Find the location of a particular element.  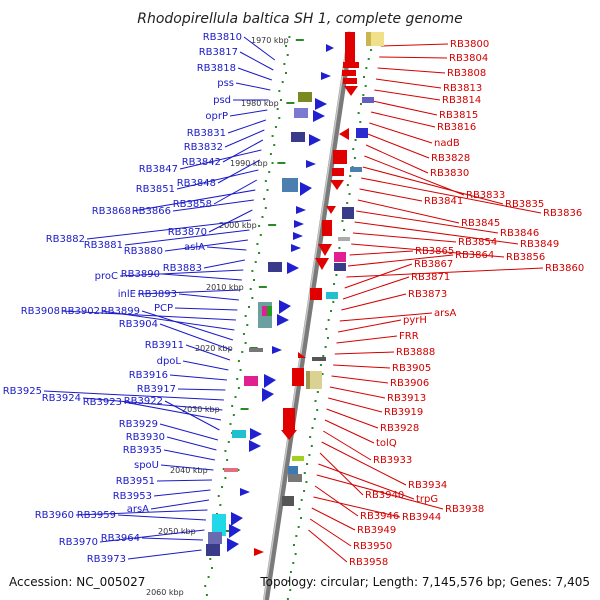

gene-label: RB3841 is located at coordinates (443, 201).